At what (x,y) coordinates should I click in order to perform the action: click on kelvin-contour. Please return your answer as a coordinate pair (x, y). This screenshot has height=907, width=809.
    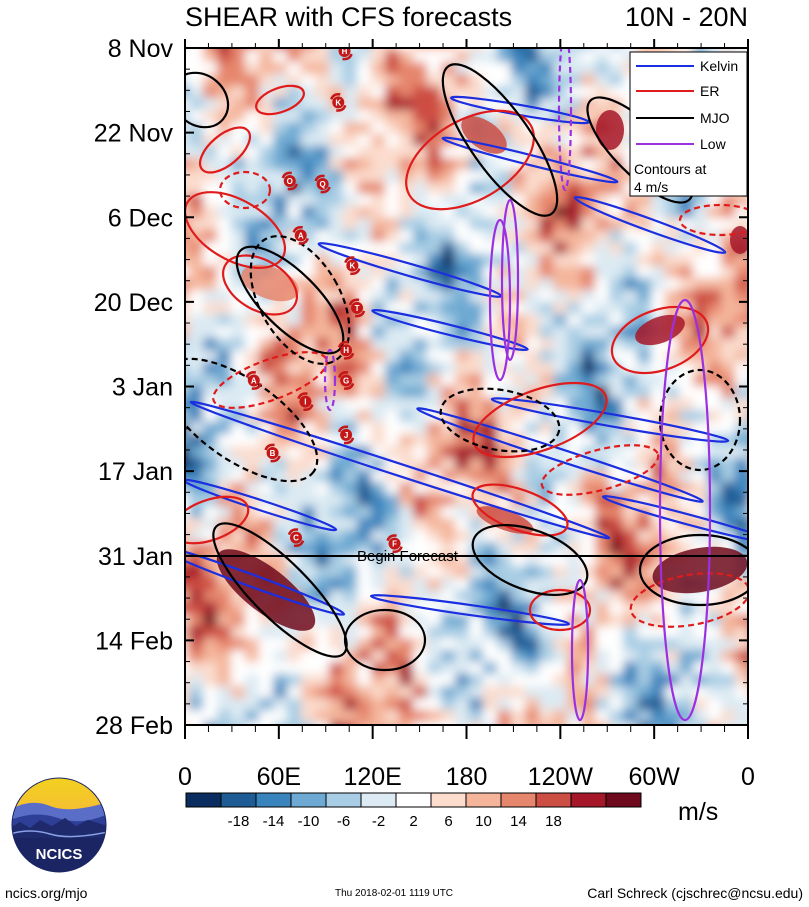
    Looking at the image, I should click on (450, 330).